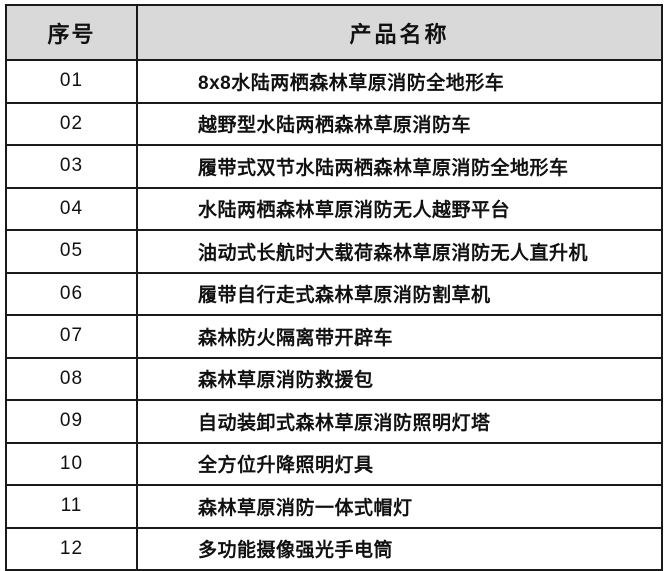 The image size is (667, 571). I want to click on table-row: 09 自动装卸式森林草原消防照明灯塔, so click(334, 421).